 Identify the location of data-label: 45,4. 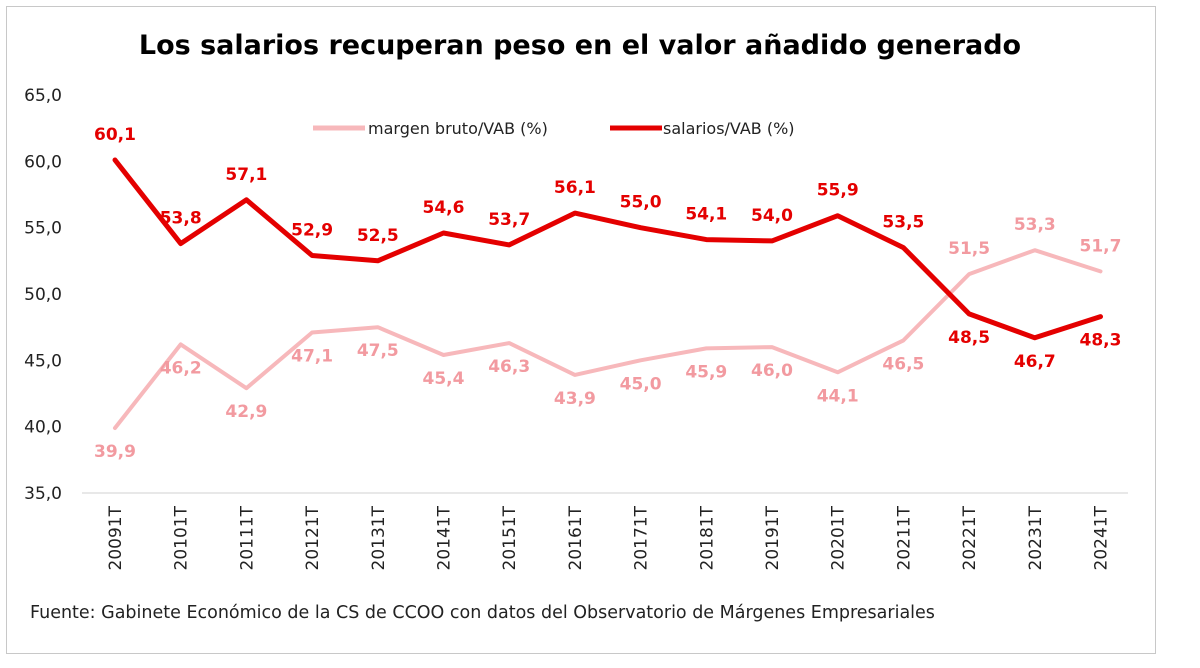
(444, 379).